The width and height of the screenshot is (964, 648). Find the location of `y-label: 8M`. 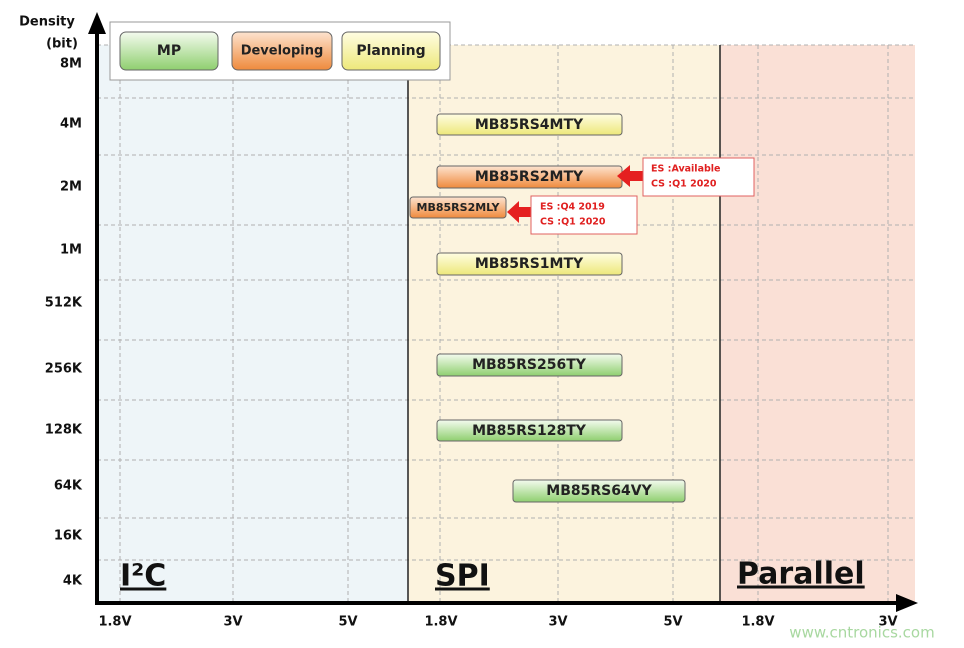

y-label: 8M is located at coordinates (71, 64).